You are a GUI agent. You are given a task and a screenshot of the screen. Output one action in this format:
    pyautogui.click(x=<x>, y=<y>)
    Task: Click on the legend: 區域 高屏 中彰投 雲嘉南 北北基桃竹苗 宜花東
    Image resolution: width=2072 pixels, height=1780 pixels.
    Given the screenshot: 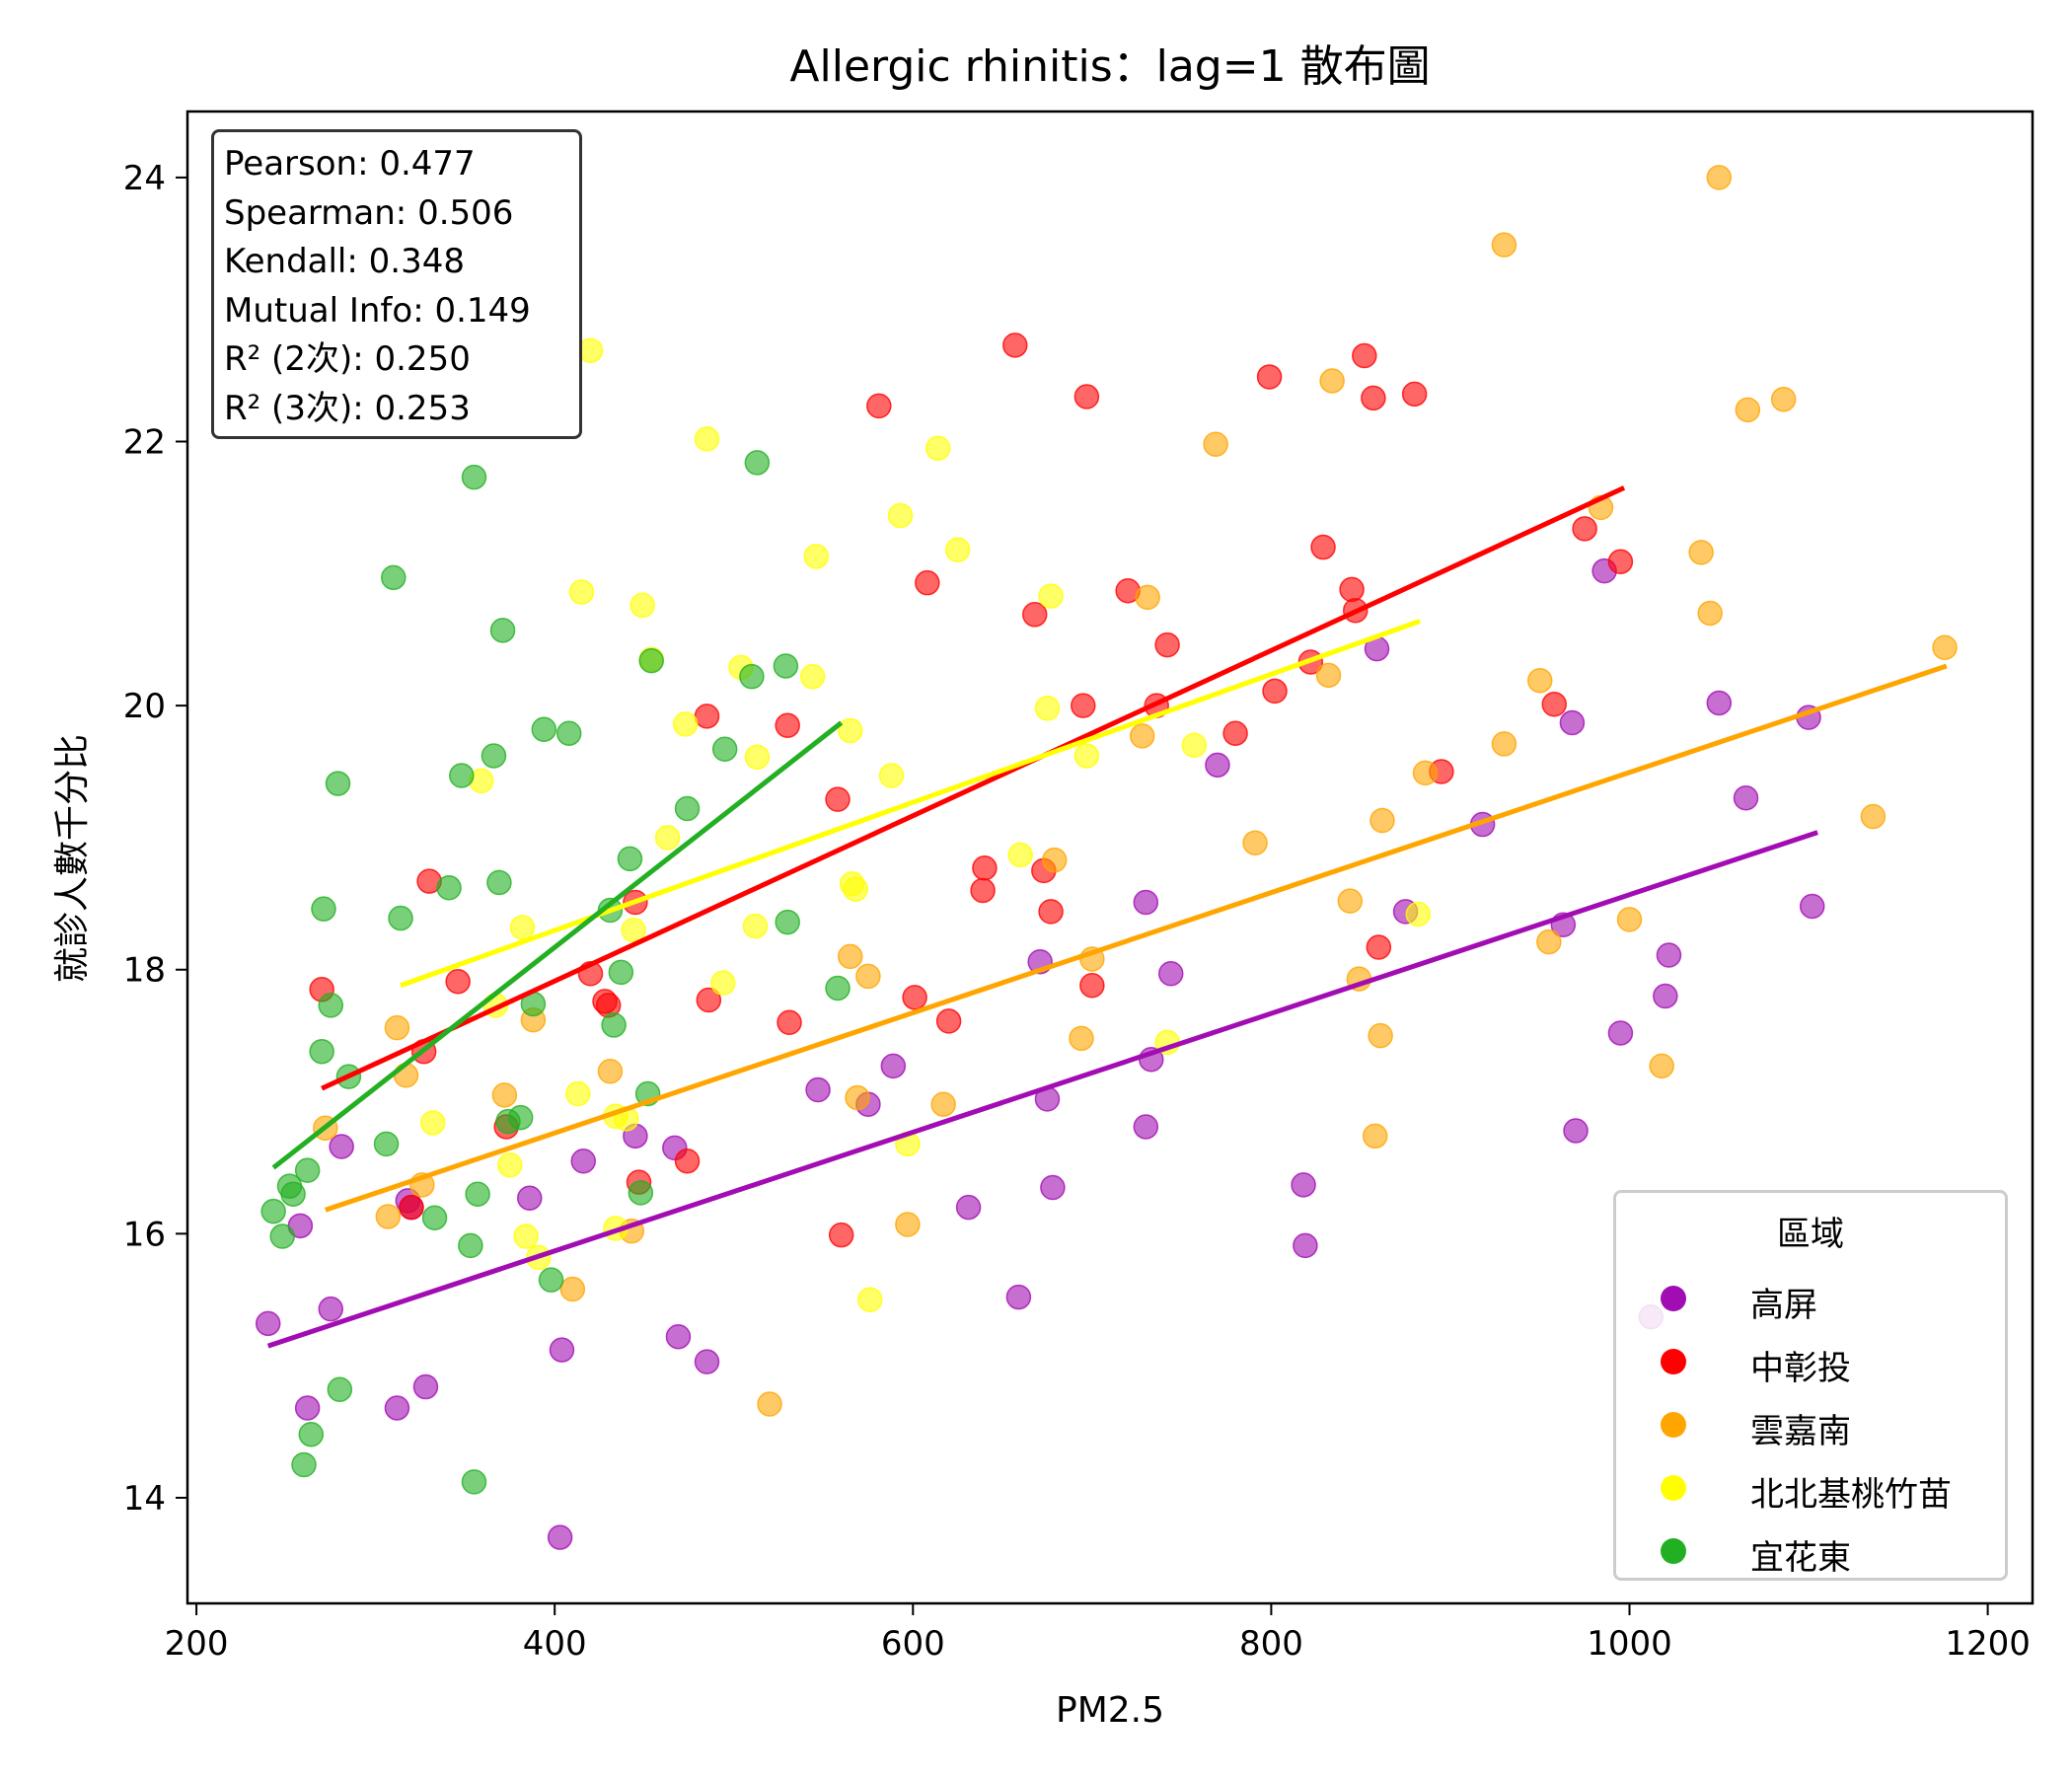 What is the action you would take?
    pyautogui.click(x=1811, y=1385)
    